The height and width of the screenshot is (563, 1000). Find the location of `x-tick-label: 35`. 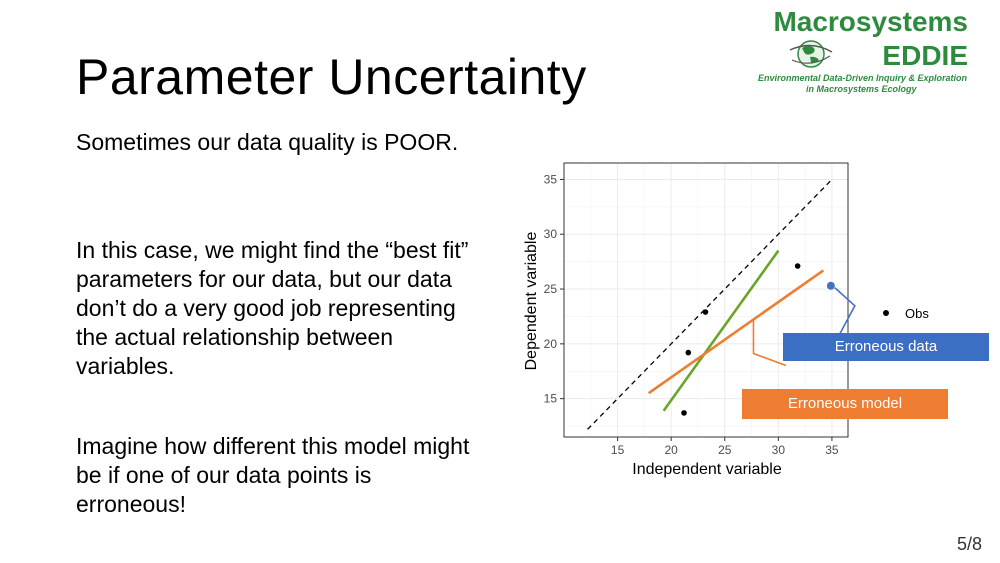

x-tick-label: 35 is located at coordinates (832, 450).